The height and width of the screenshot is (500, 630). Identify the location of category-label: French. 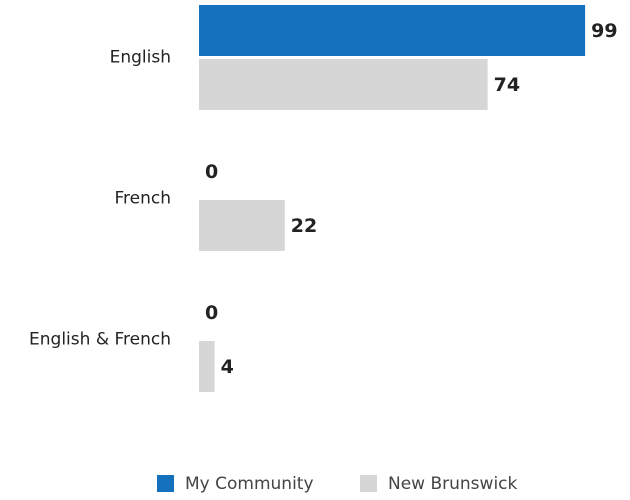
(142, 199).